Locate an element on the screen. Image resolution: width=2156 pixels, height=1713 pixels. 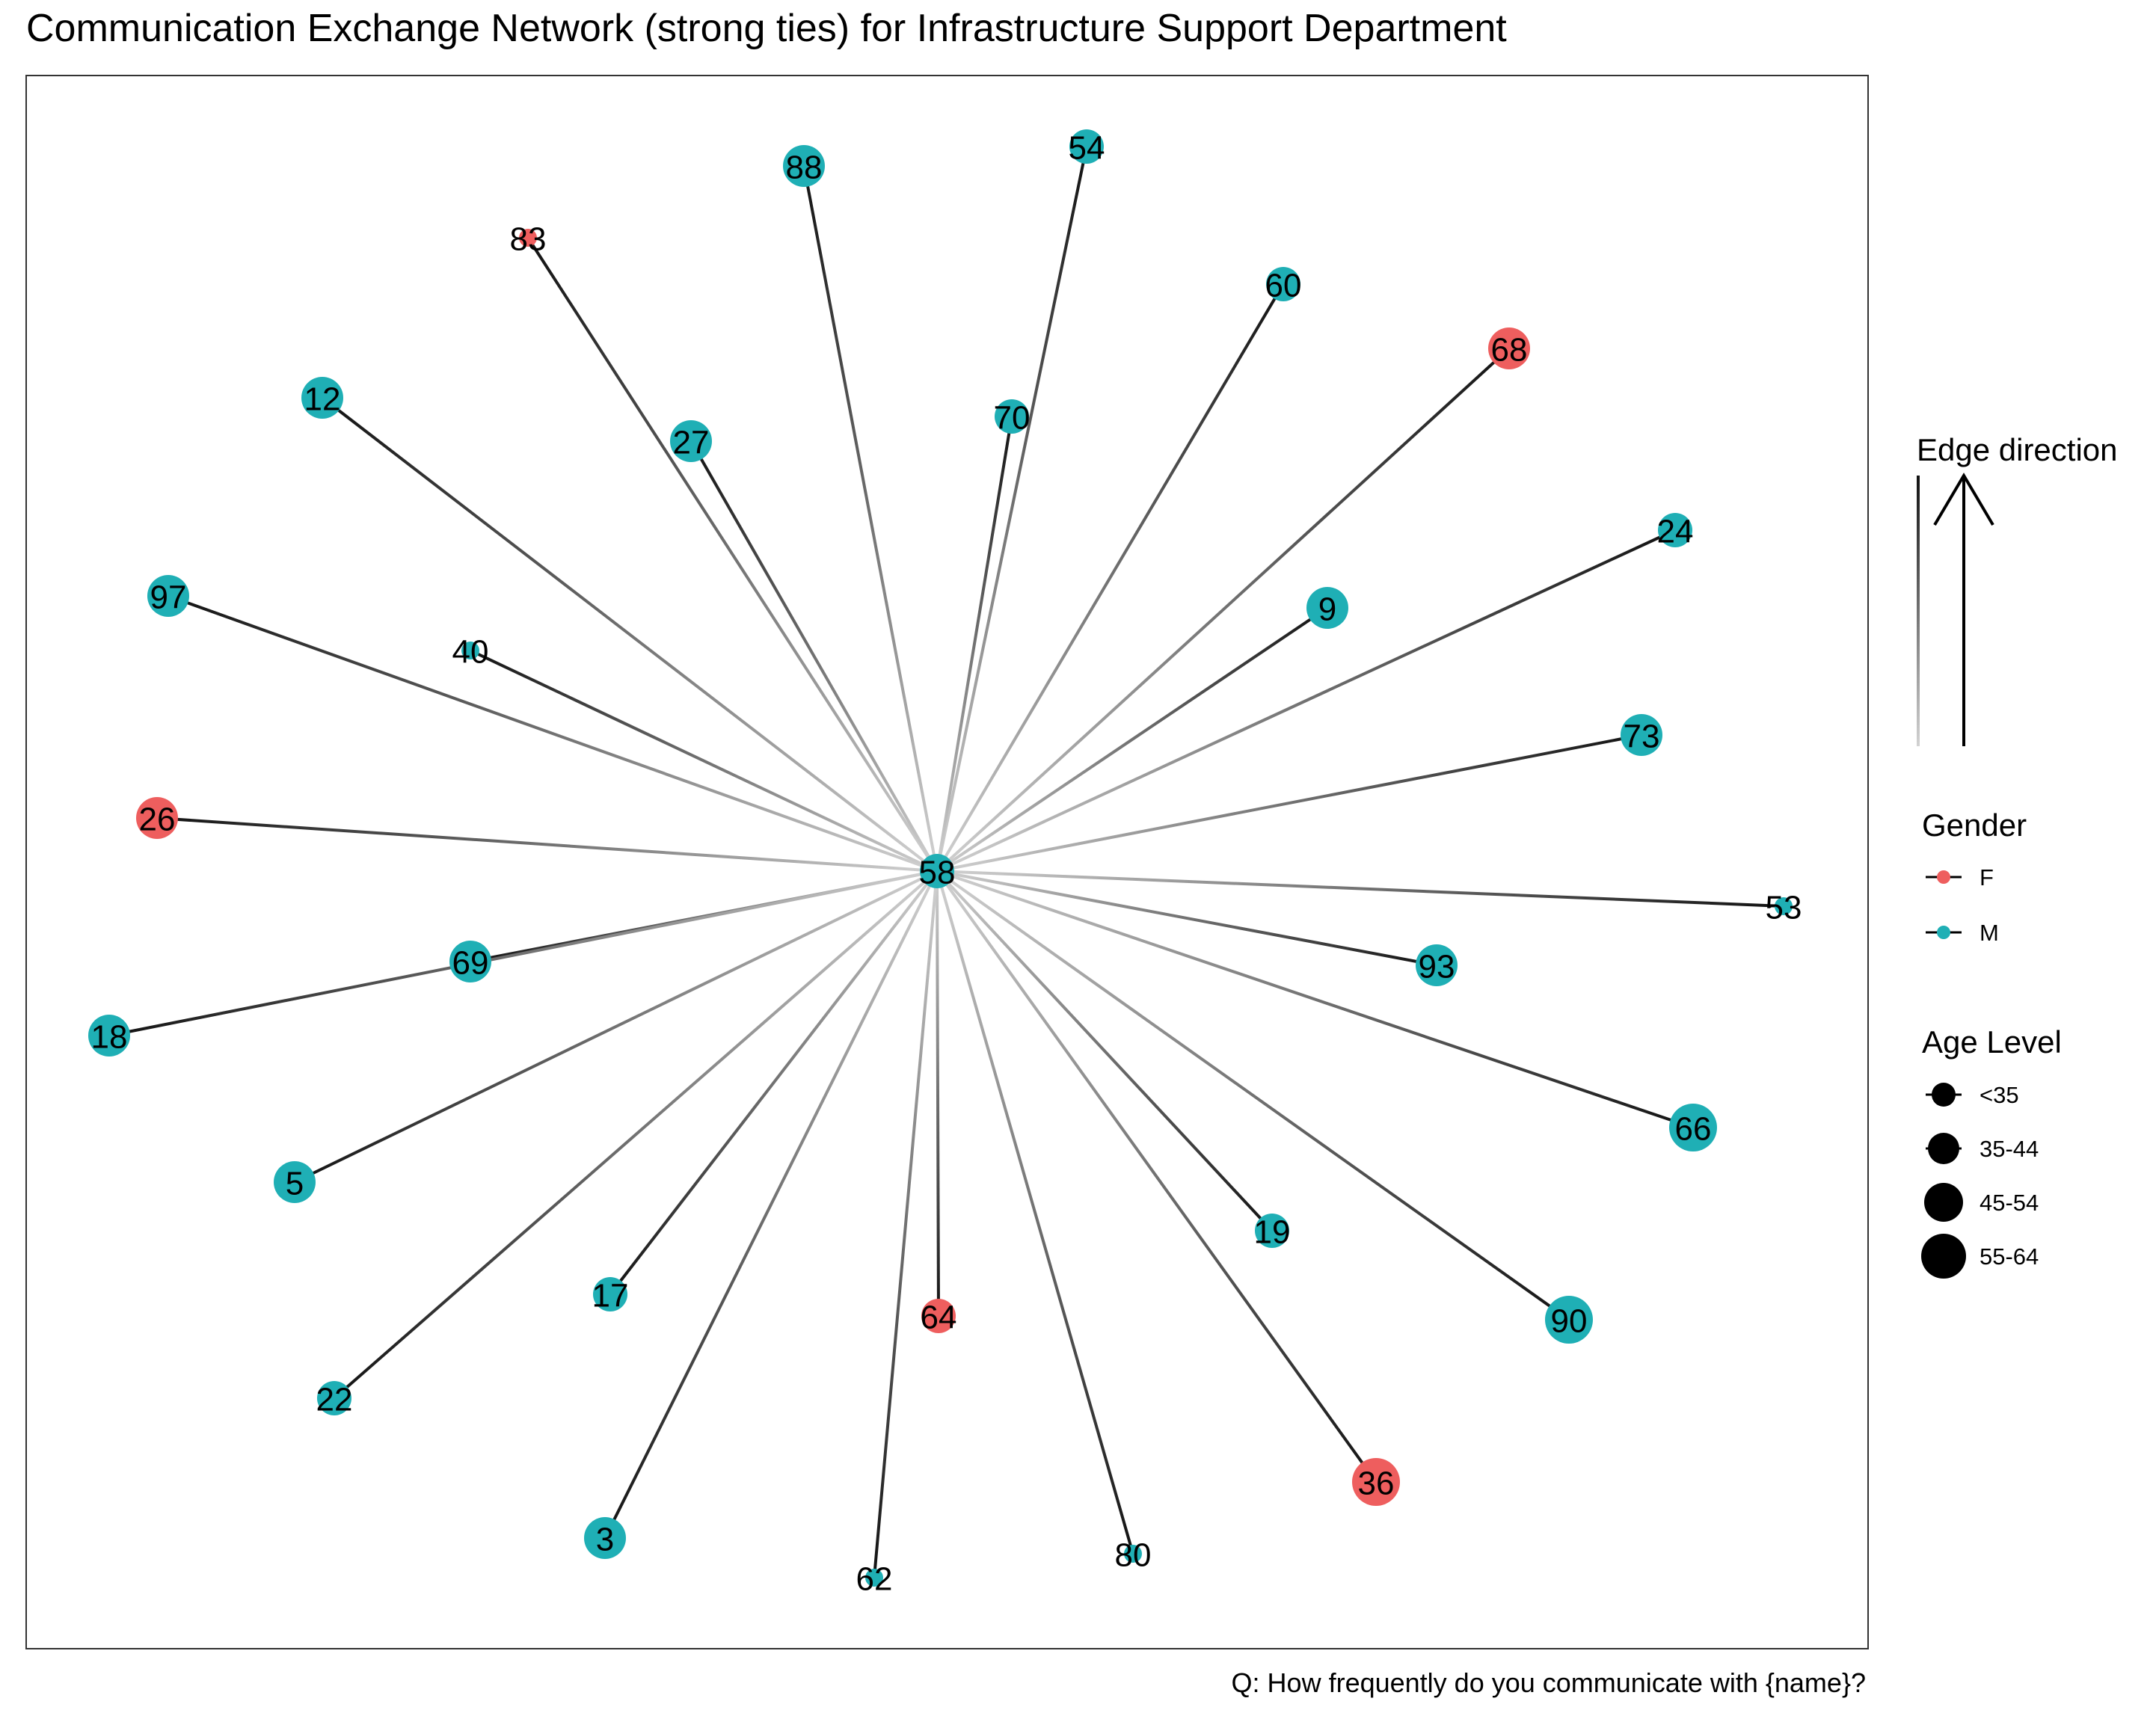
node-label-22: 22 is located at coordinates (334, 1400).